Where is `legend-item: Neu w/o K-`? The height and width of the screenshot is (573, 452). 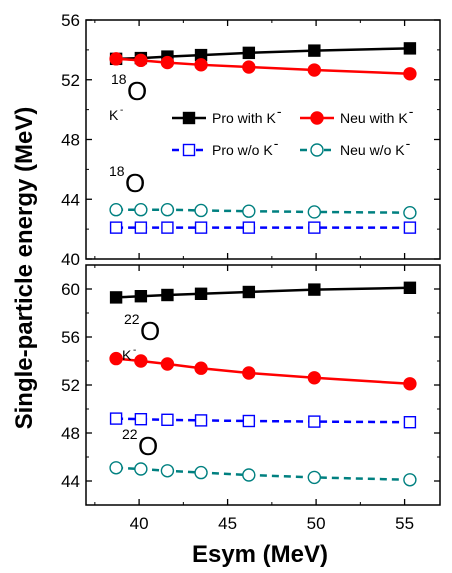 legend-item: Neu w/o K- is located at coordinates (355, 146).